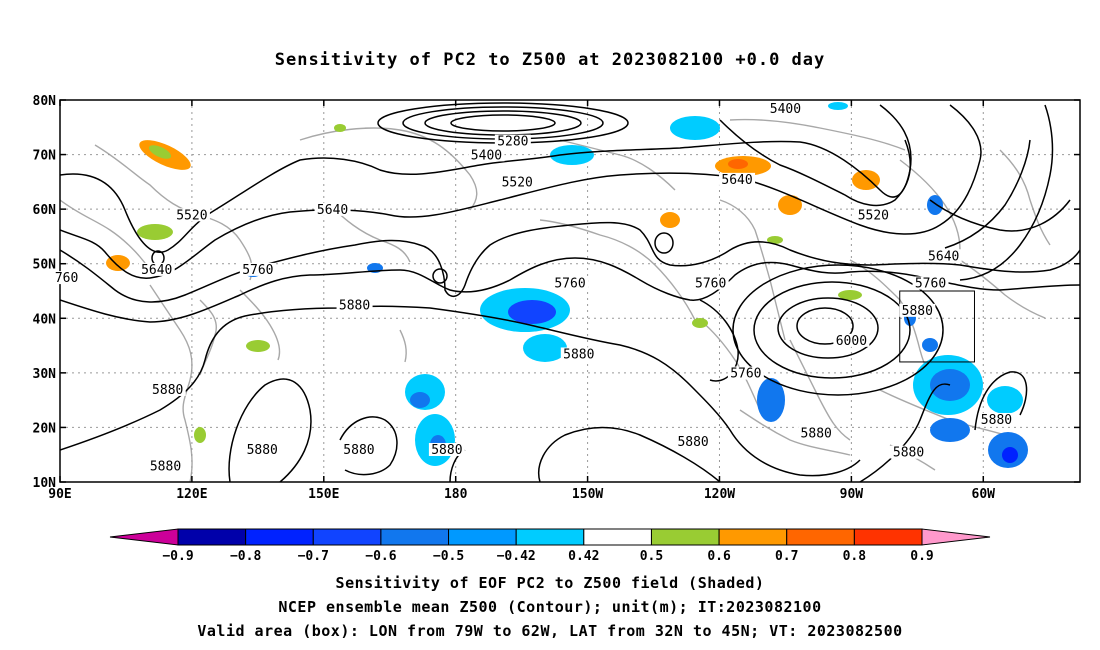 The height and width of the screenshot is (650, 1100). I want to click on colorbar-label: 0.6, so click(719, 556).